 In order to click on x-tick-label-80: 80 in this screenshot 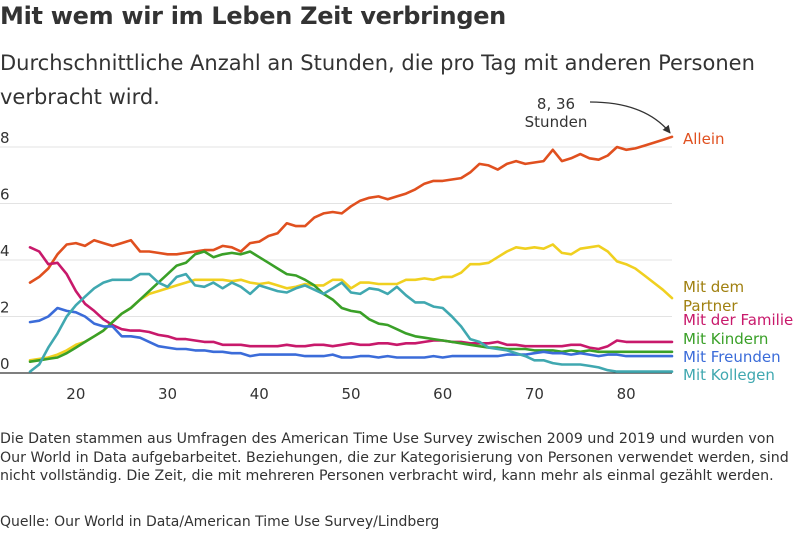, I will do `click(626, 394)`.